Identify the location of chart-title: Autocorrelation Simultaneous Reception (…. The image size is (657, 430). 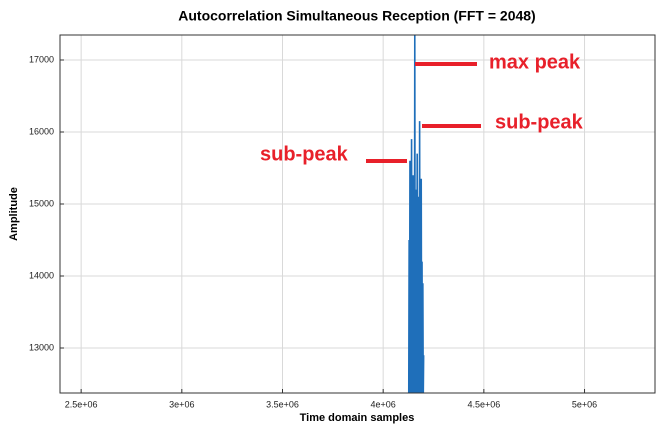
(356, 16).